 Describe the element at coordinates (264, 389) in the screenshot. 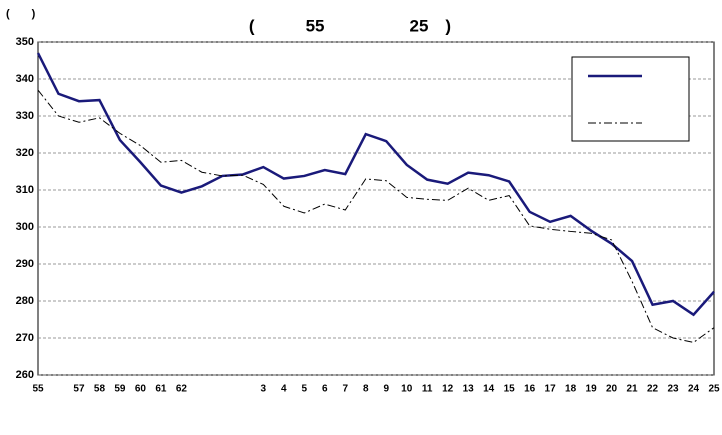

I see `x-tick-label: 3` at that location.